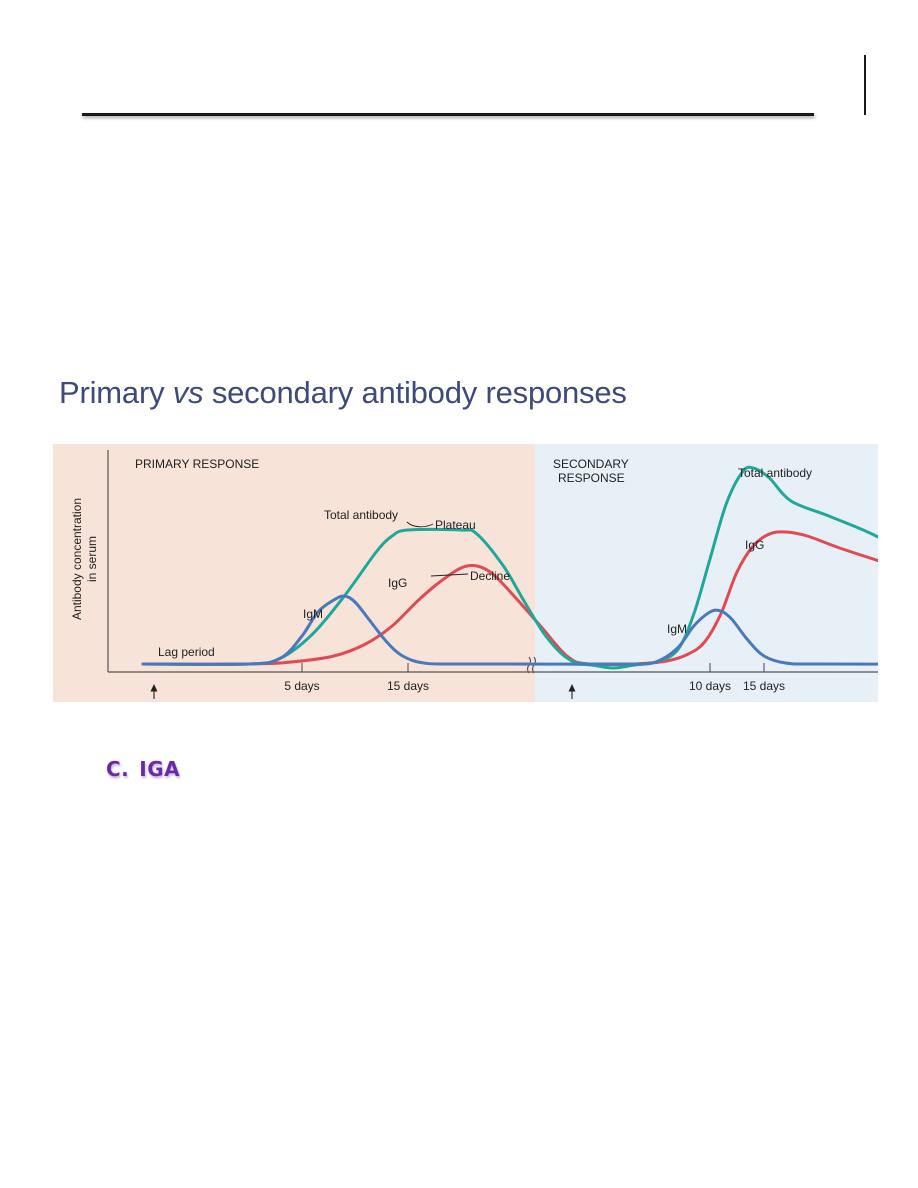 The height and width of the screenshot is (1188, 918). What do you see at coordinates (455, 525) in the screenshot?
I see `plateau-label: Plateau` at bounding box center [455, 525].